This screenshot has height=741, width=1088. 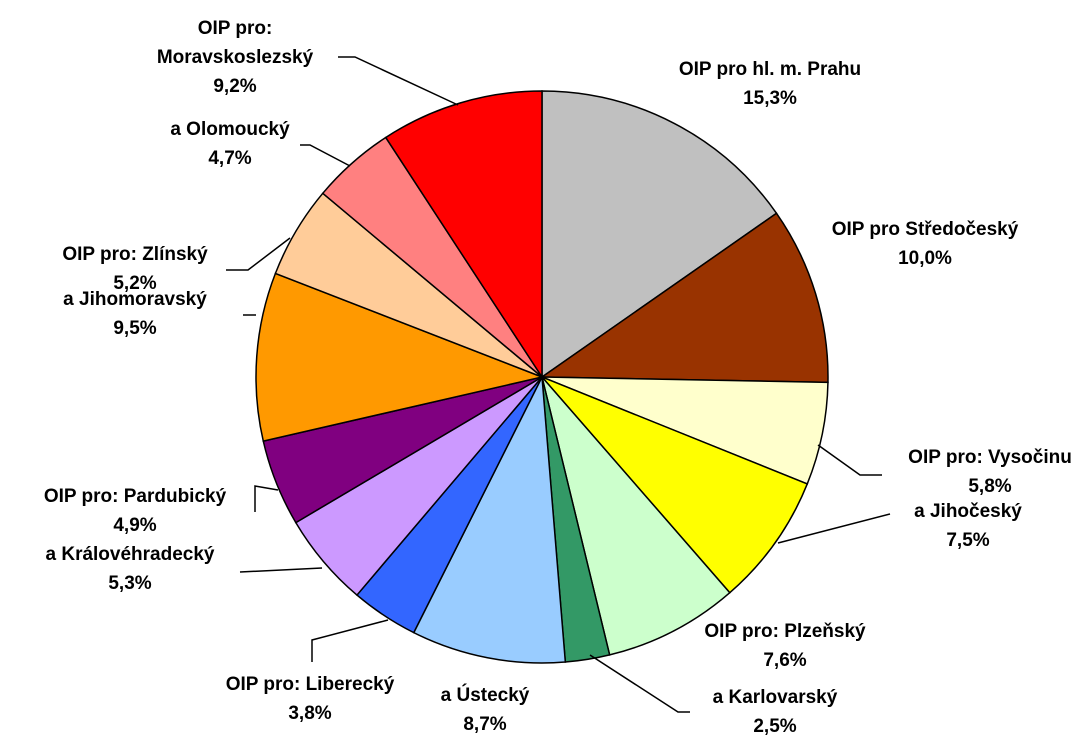 I want to click on value-label: 3,8%, so click(x=310, y=713).